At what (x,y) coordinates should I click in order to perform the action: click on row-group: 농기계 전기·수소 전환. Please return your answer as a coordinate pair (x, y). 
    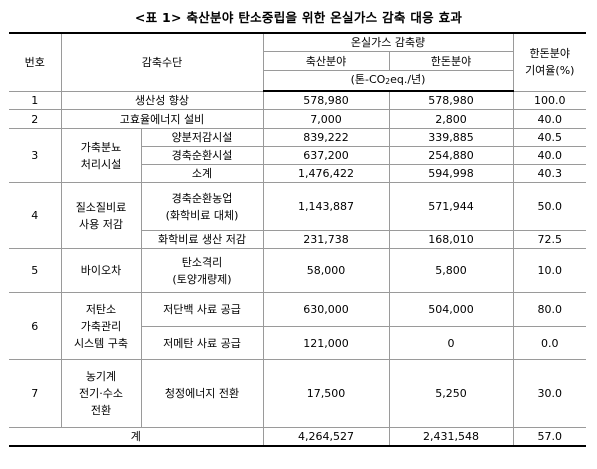
    Looking at the image, I should click on (101, 393).